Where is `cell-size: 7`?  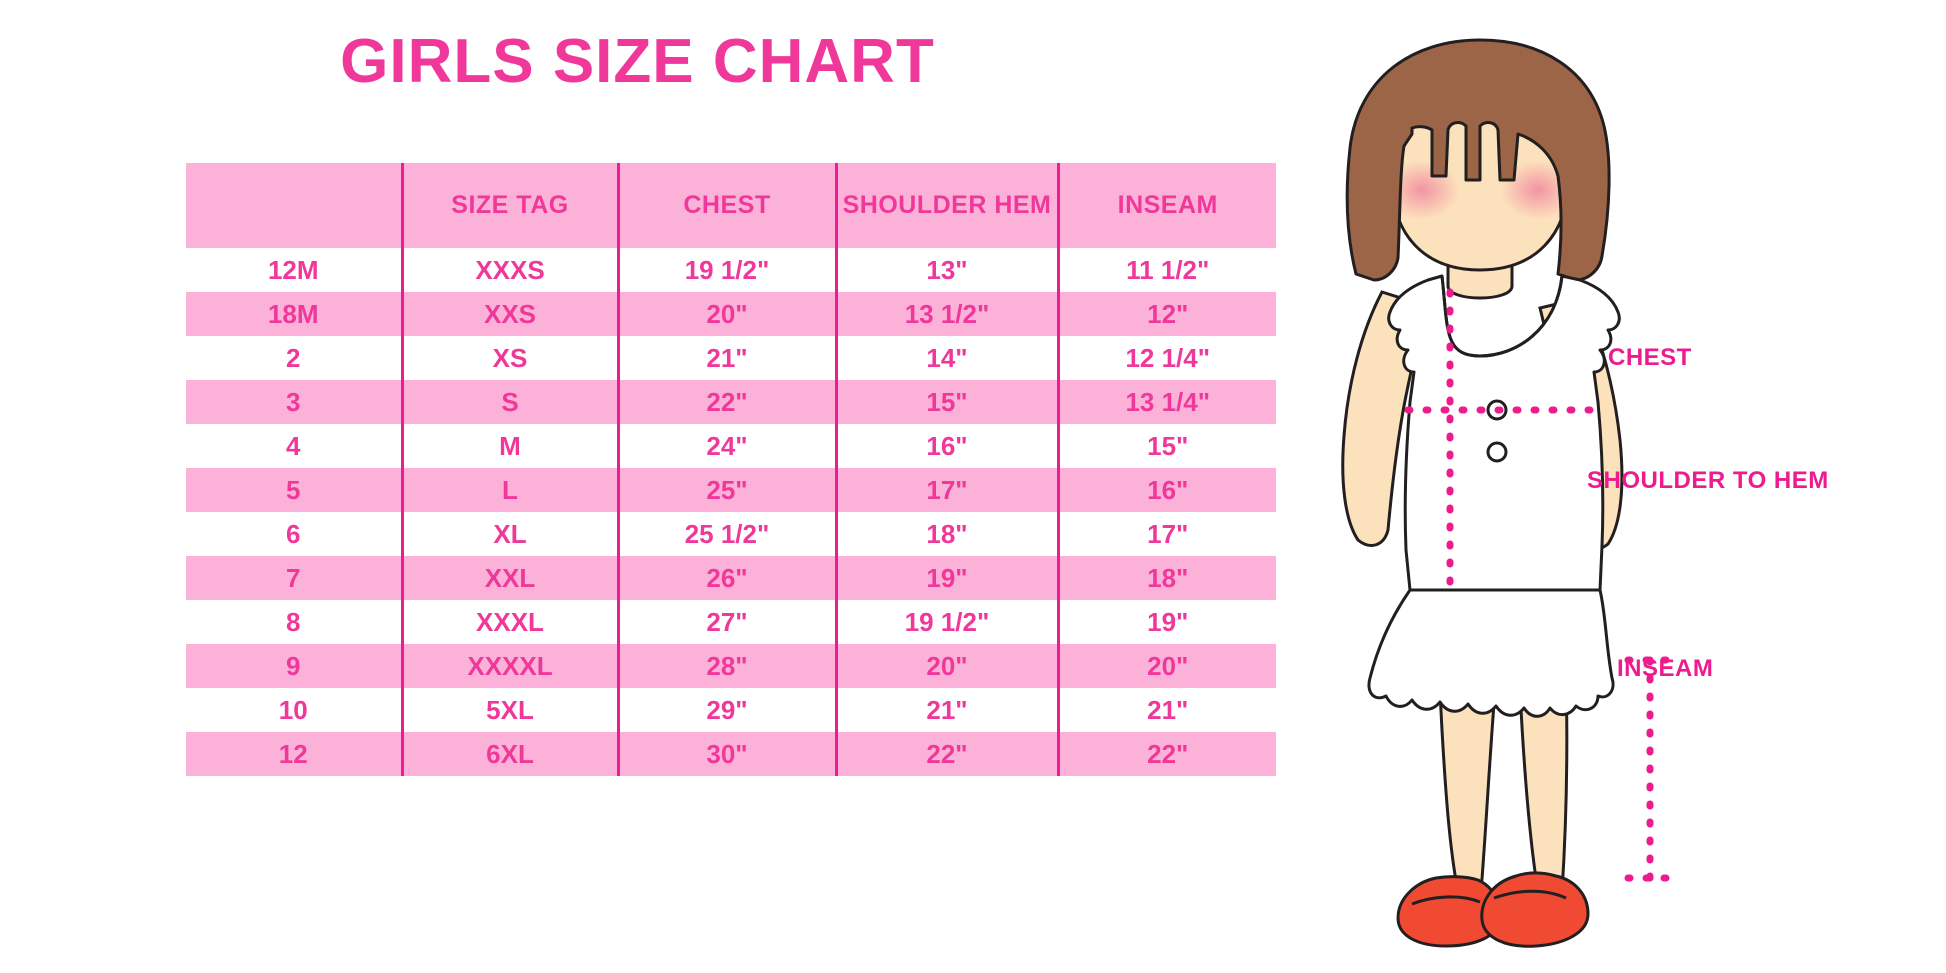
cell-size: 7 is located at coordinates (294, 578).